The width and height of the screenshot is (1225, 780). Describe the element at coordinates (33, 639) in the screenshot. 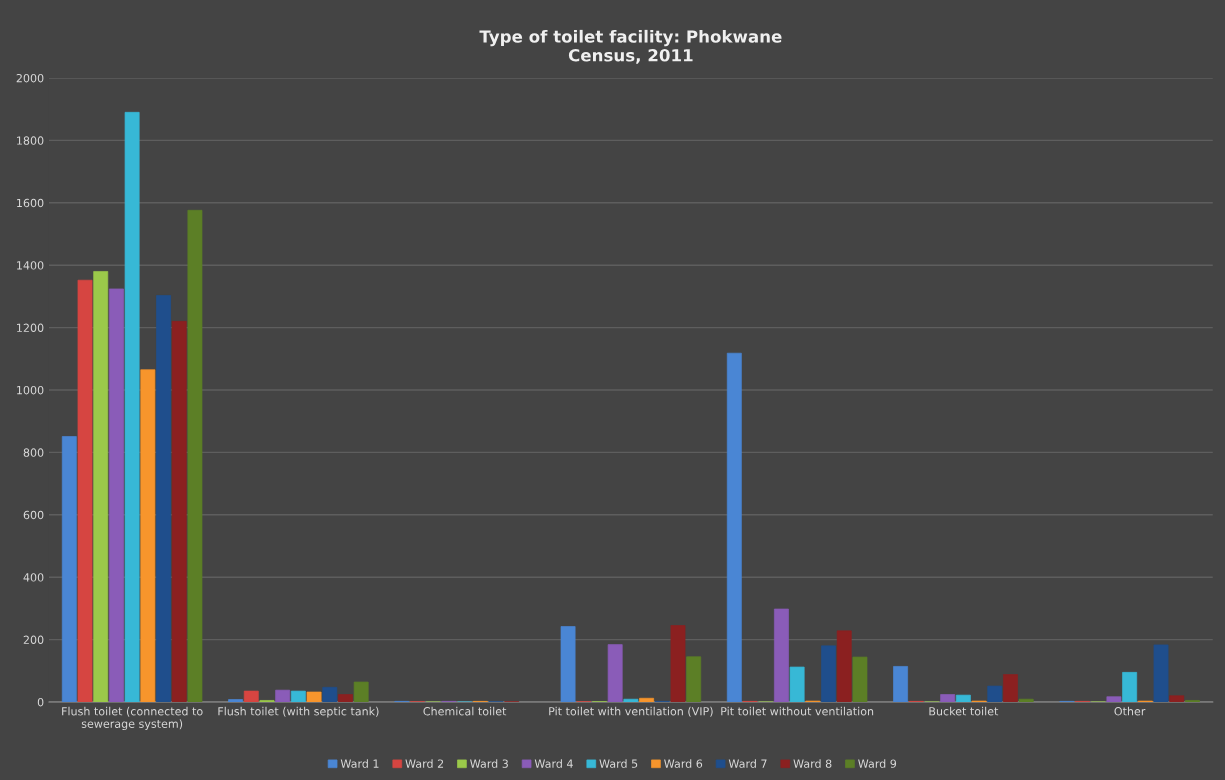

I see `y-tick-label: 200` at that location.